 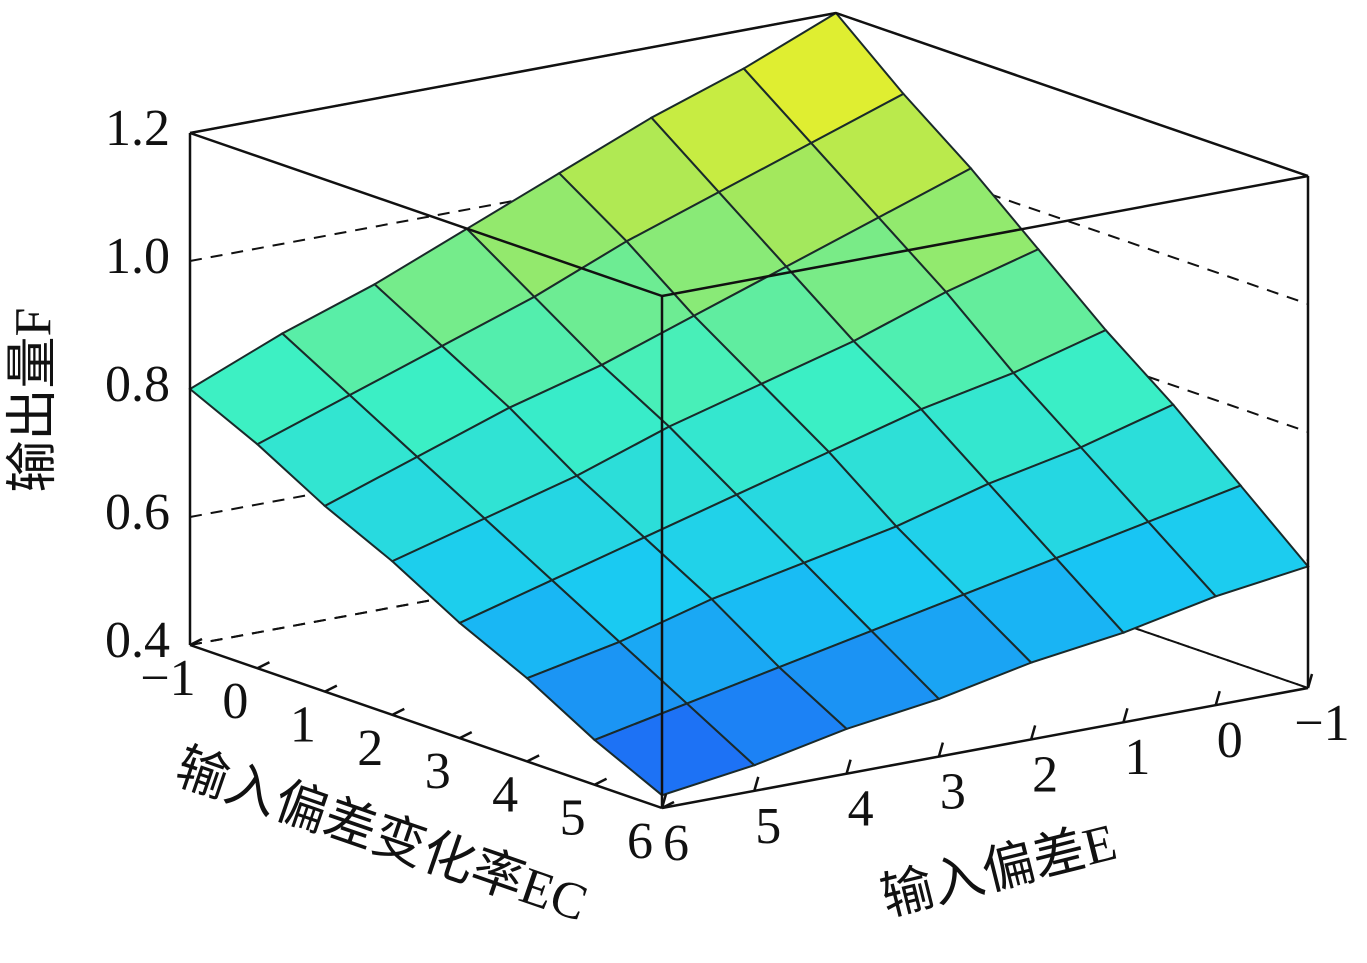 What do you see at coordinates (137, 256) in the screenshot?
I see `z-tick-label: 1.0` at bounding box center [137, 256].